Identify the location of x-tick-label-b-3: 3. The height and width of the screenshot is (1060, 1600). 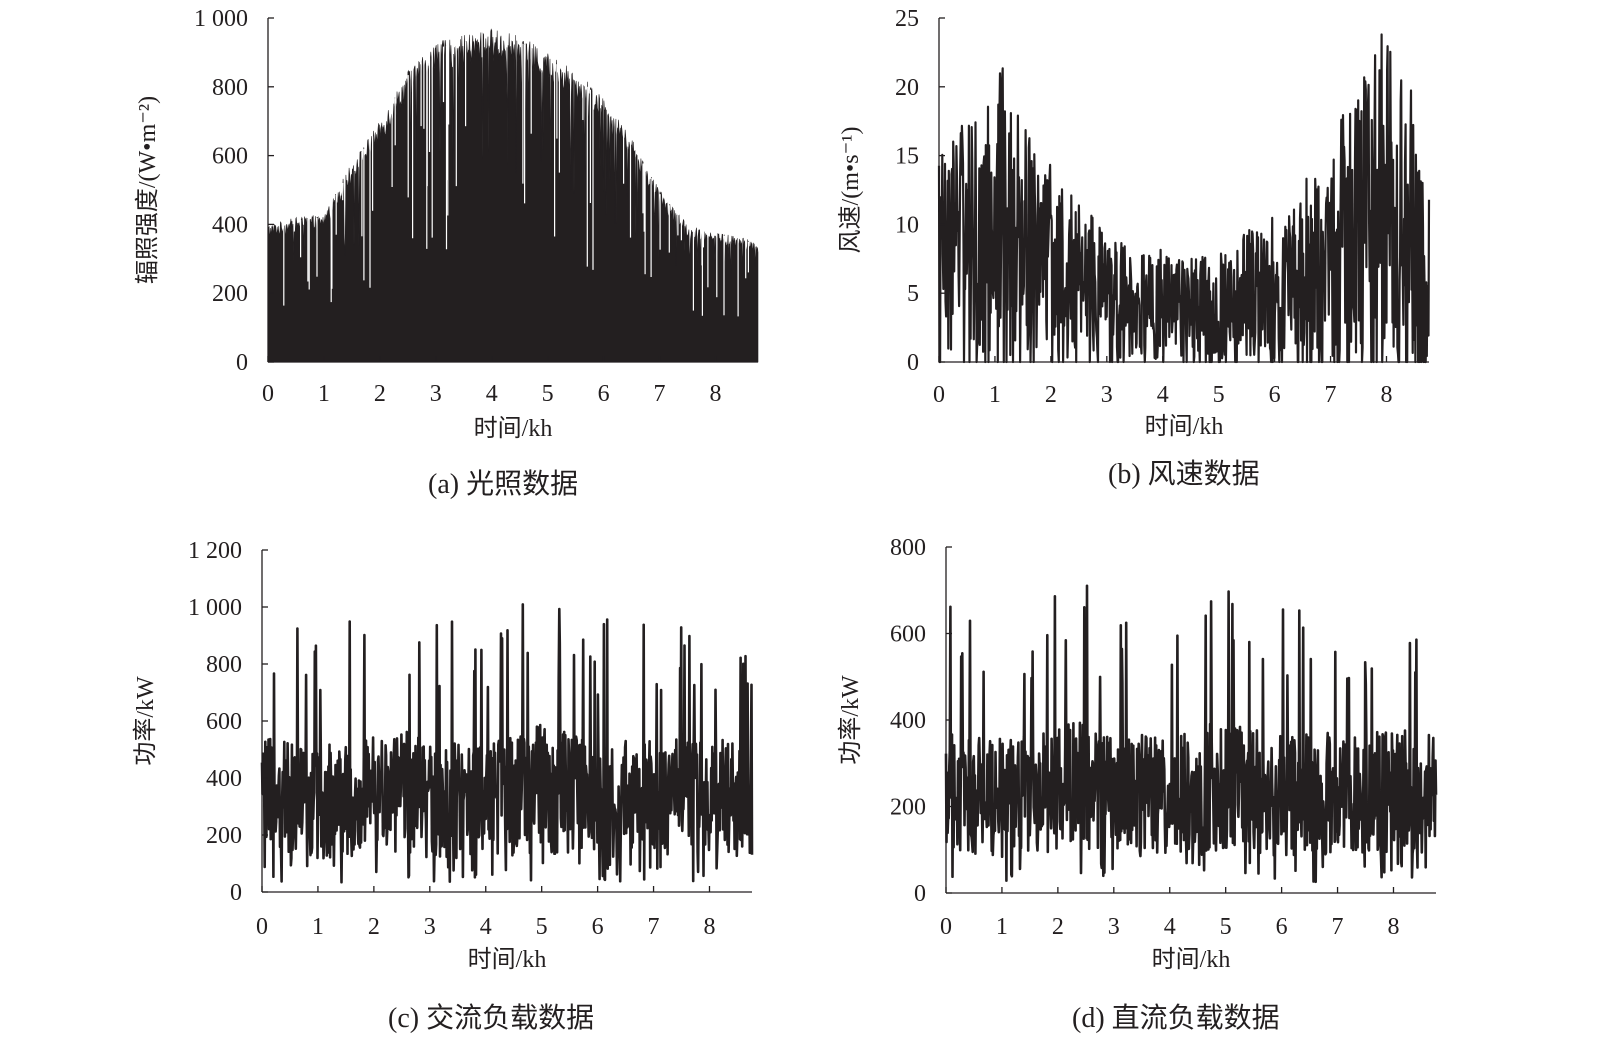
(1107, 395).